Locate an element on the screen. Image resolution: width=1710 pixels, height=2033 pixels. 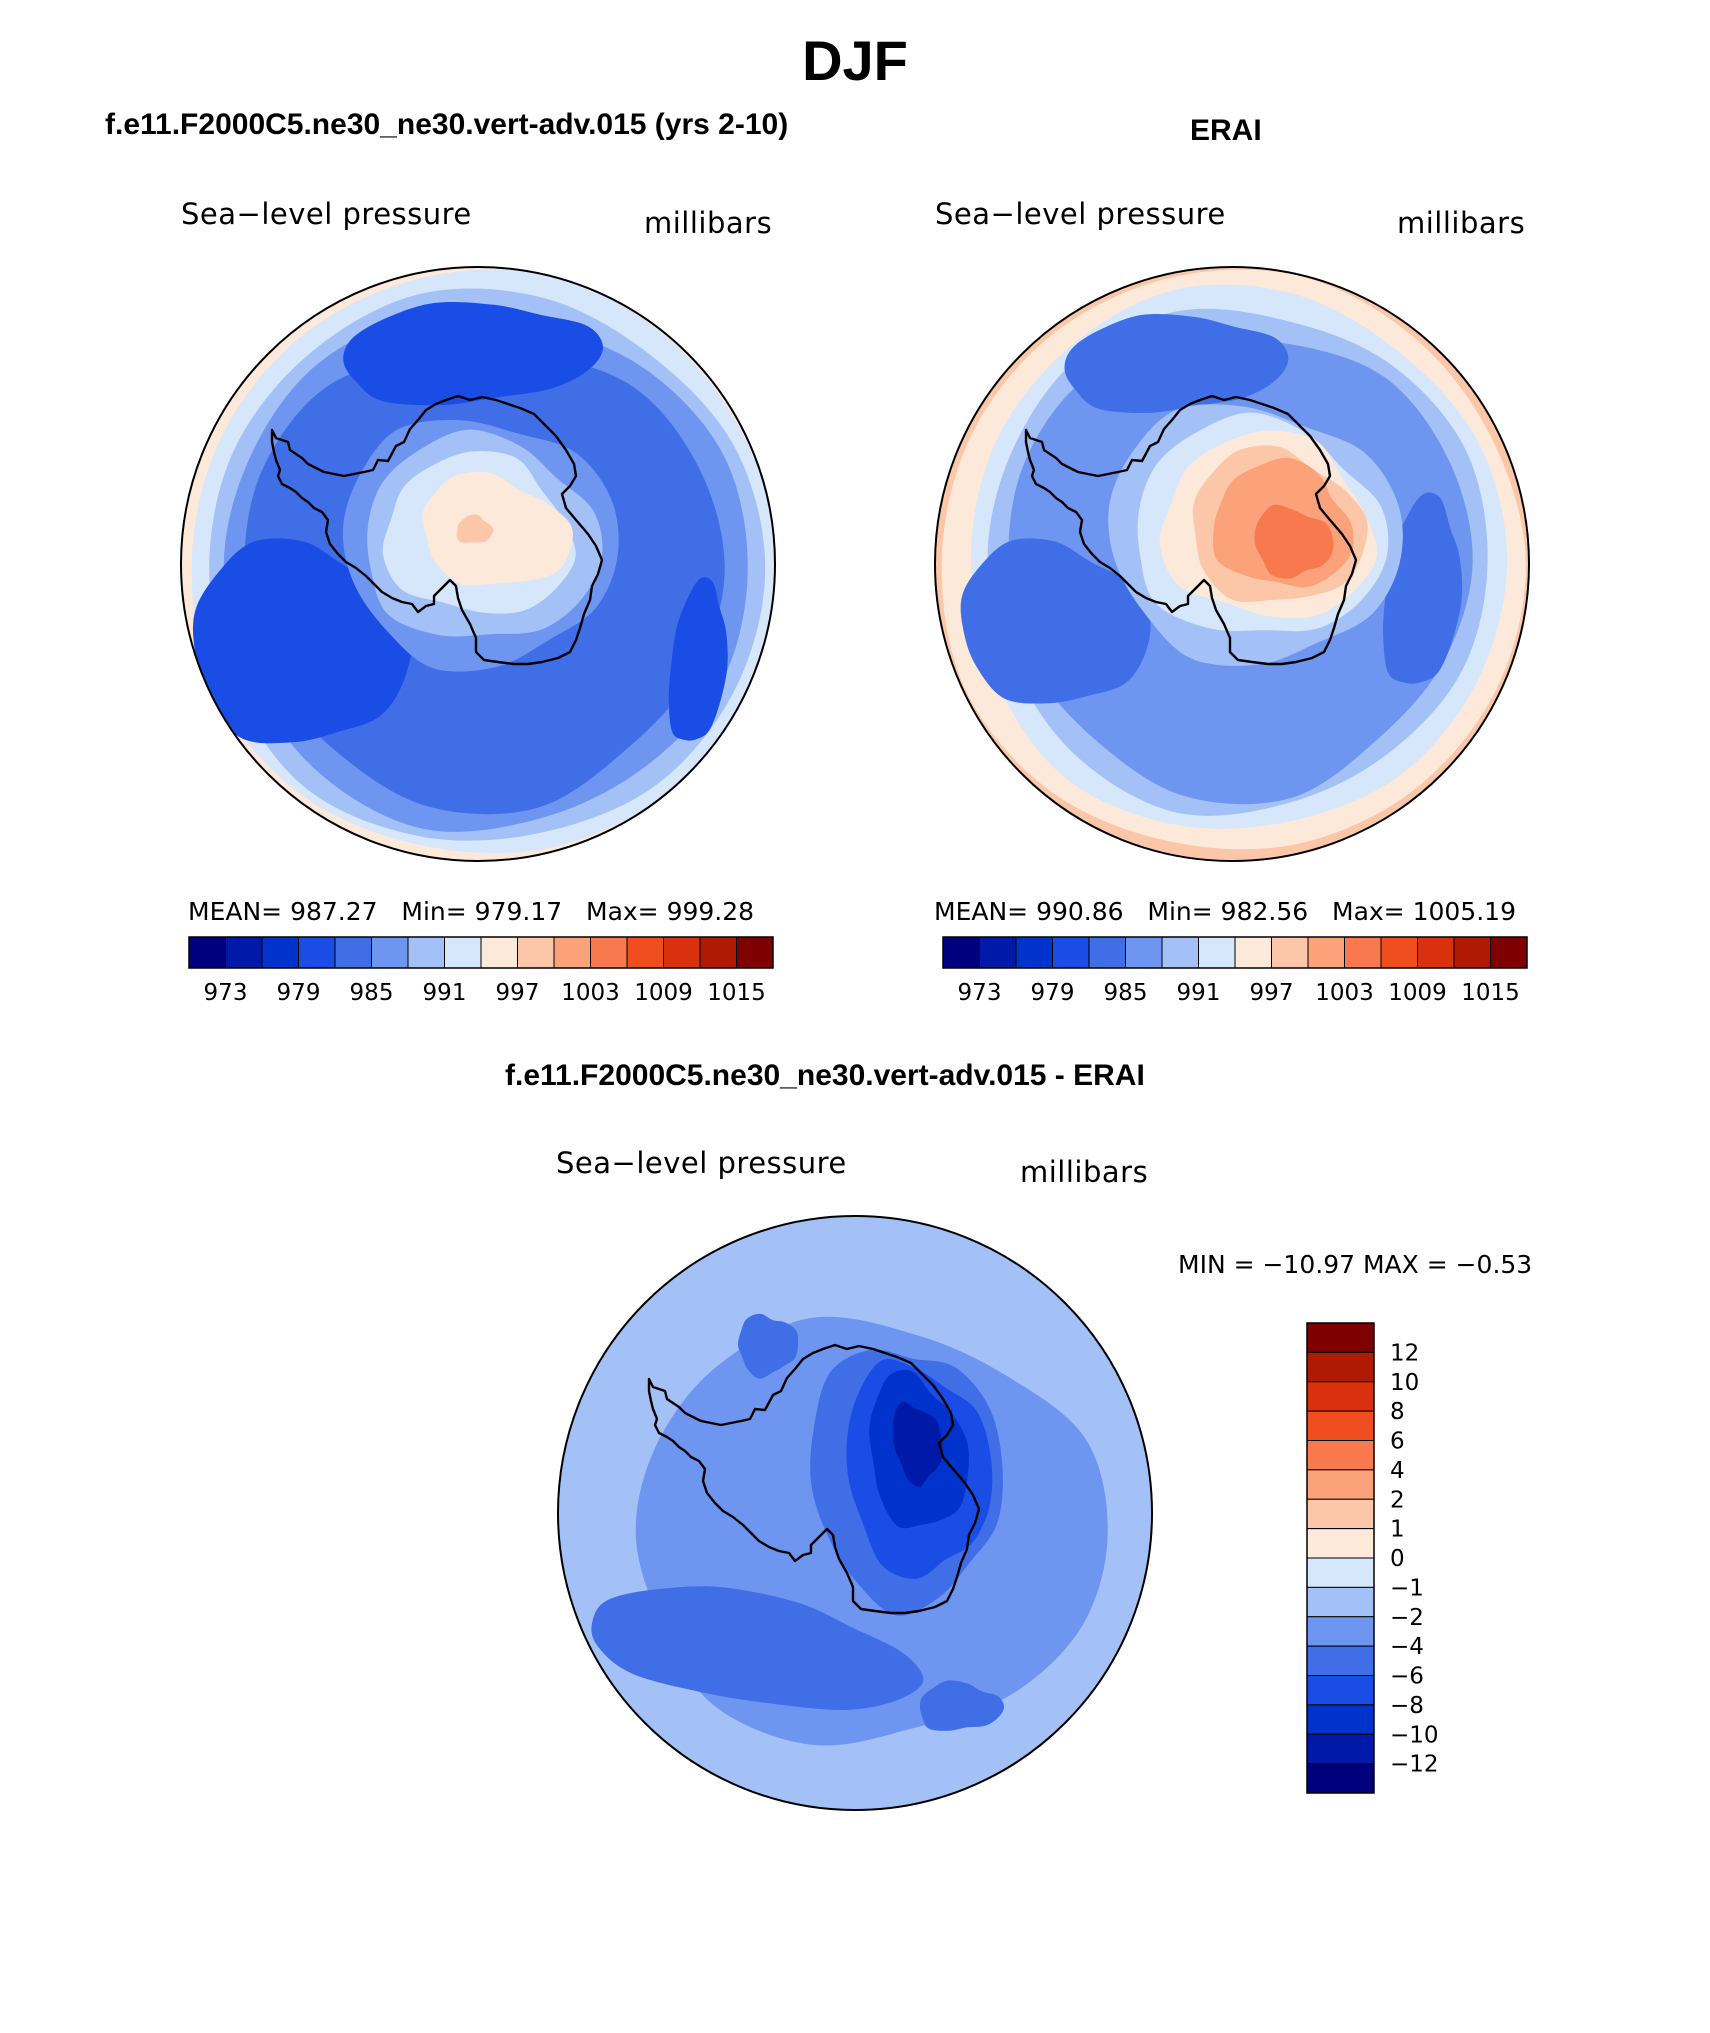
colorbar-tick-label: 10 is located at coordinates (1404, 1383).